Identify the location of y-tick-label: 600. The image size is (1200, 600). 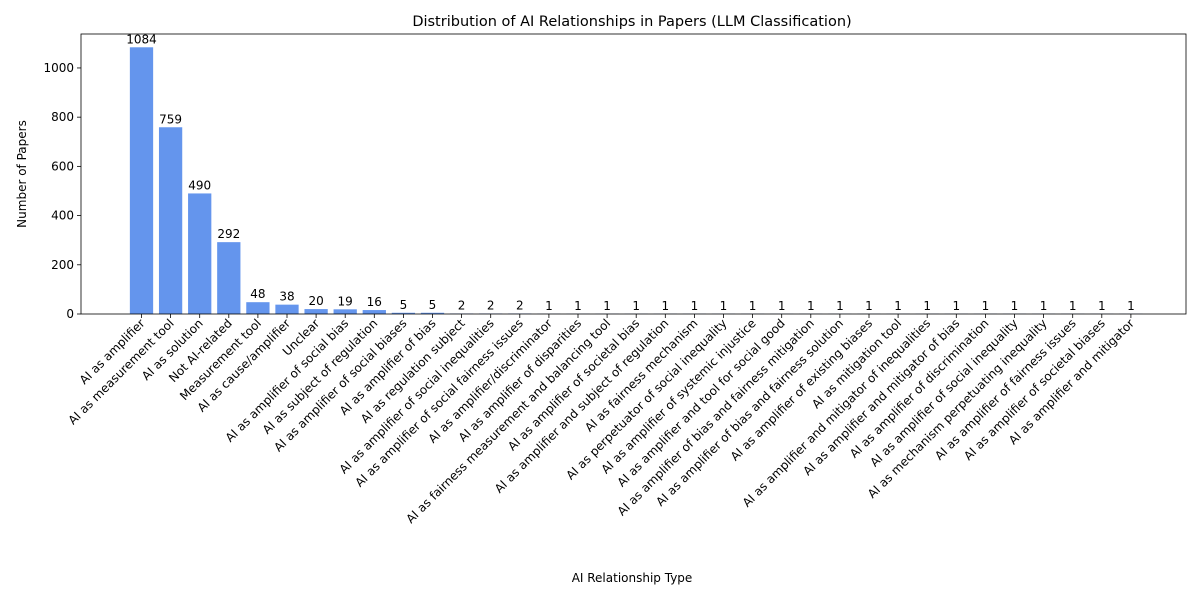
(62, 166).